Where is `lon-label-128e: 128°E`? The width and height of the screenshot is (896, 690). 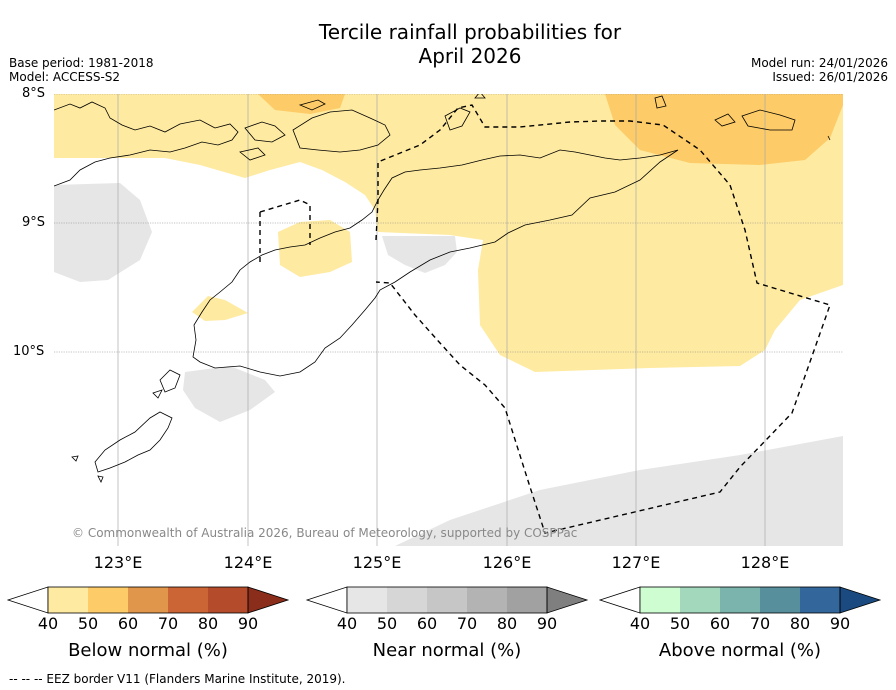 lon-label-128e: 128°E is located at coordinates (765, 562).